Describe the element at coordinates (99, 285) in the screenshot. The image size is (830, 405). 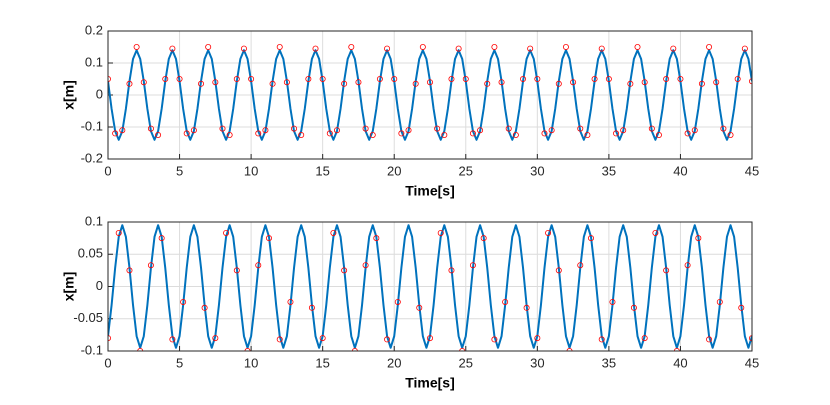
I see `y-tick-label: 0` at that location.